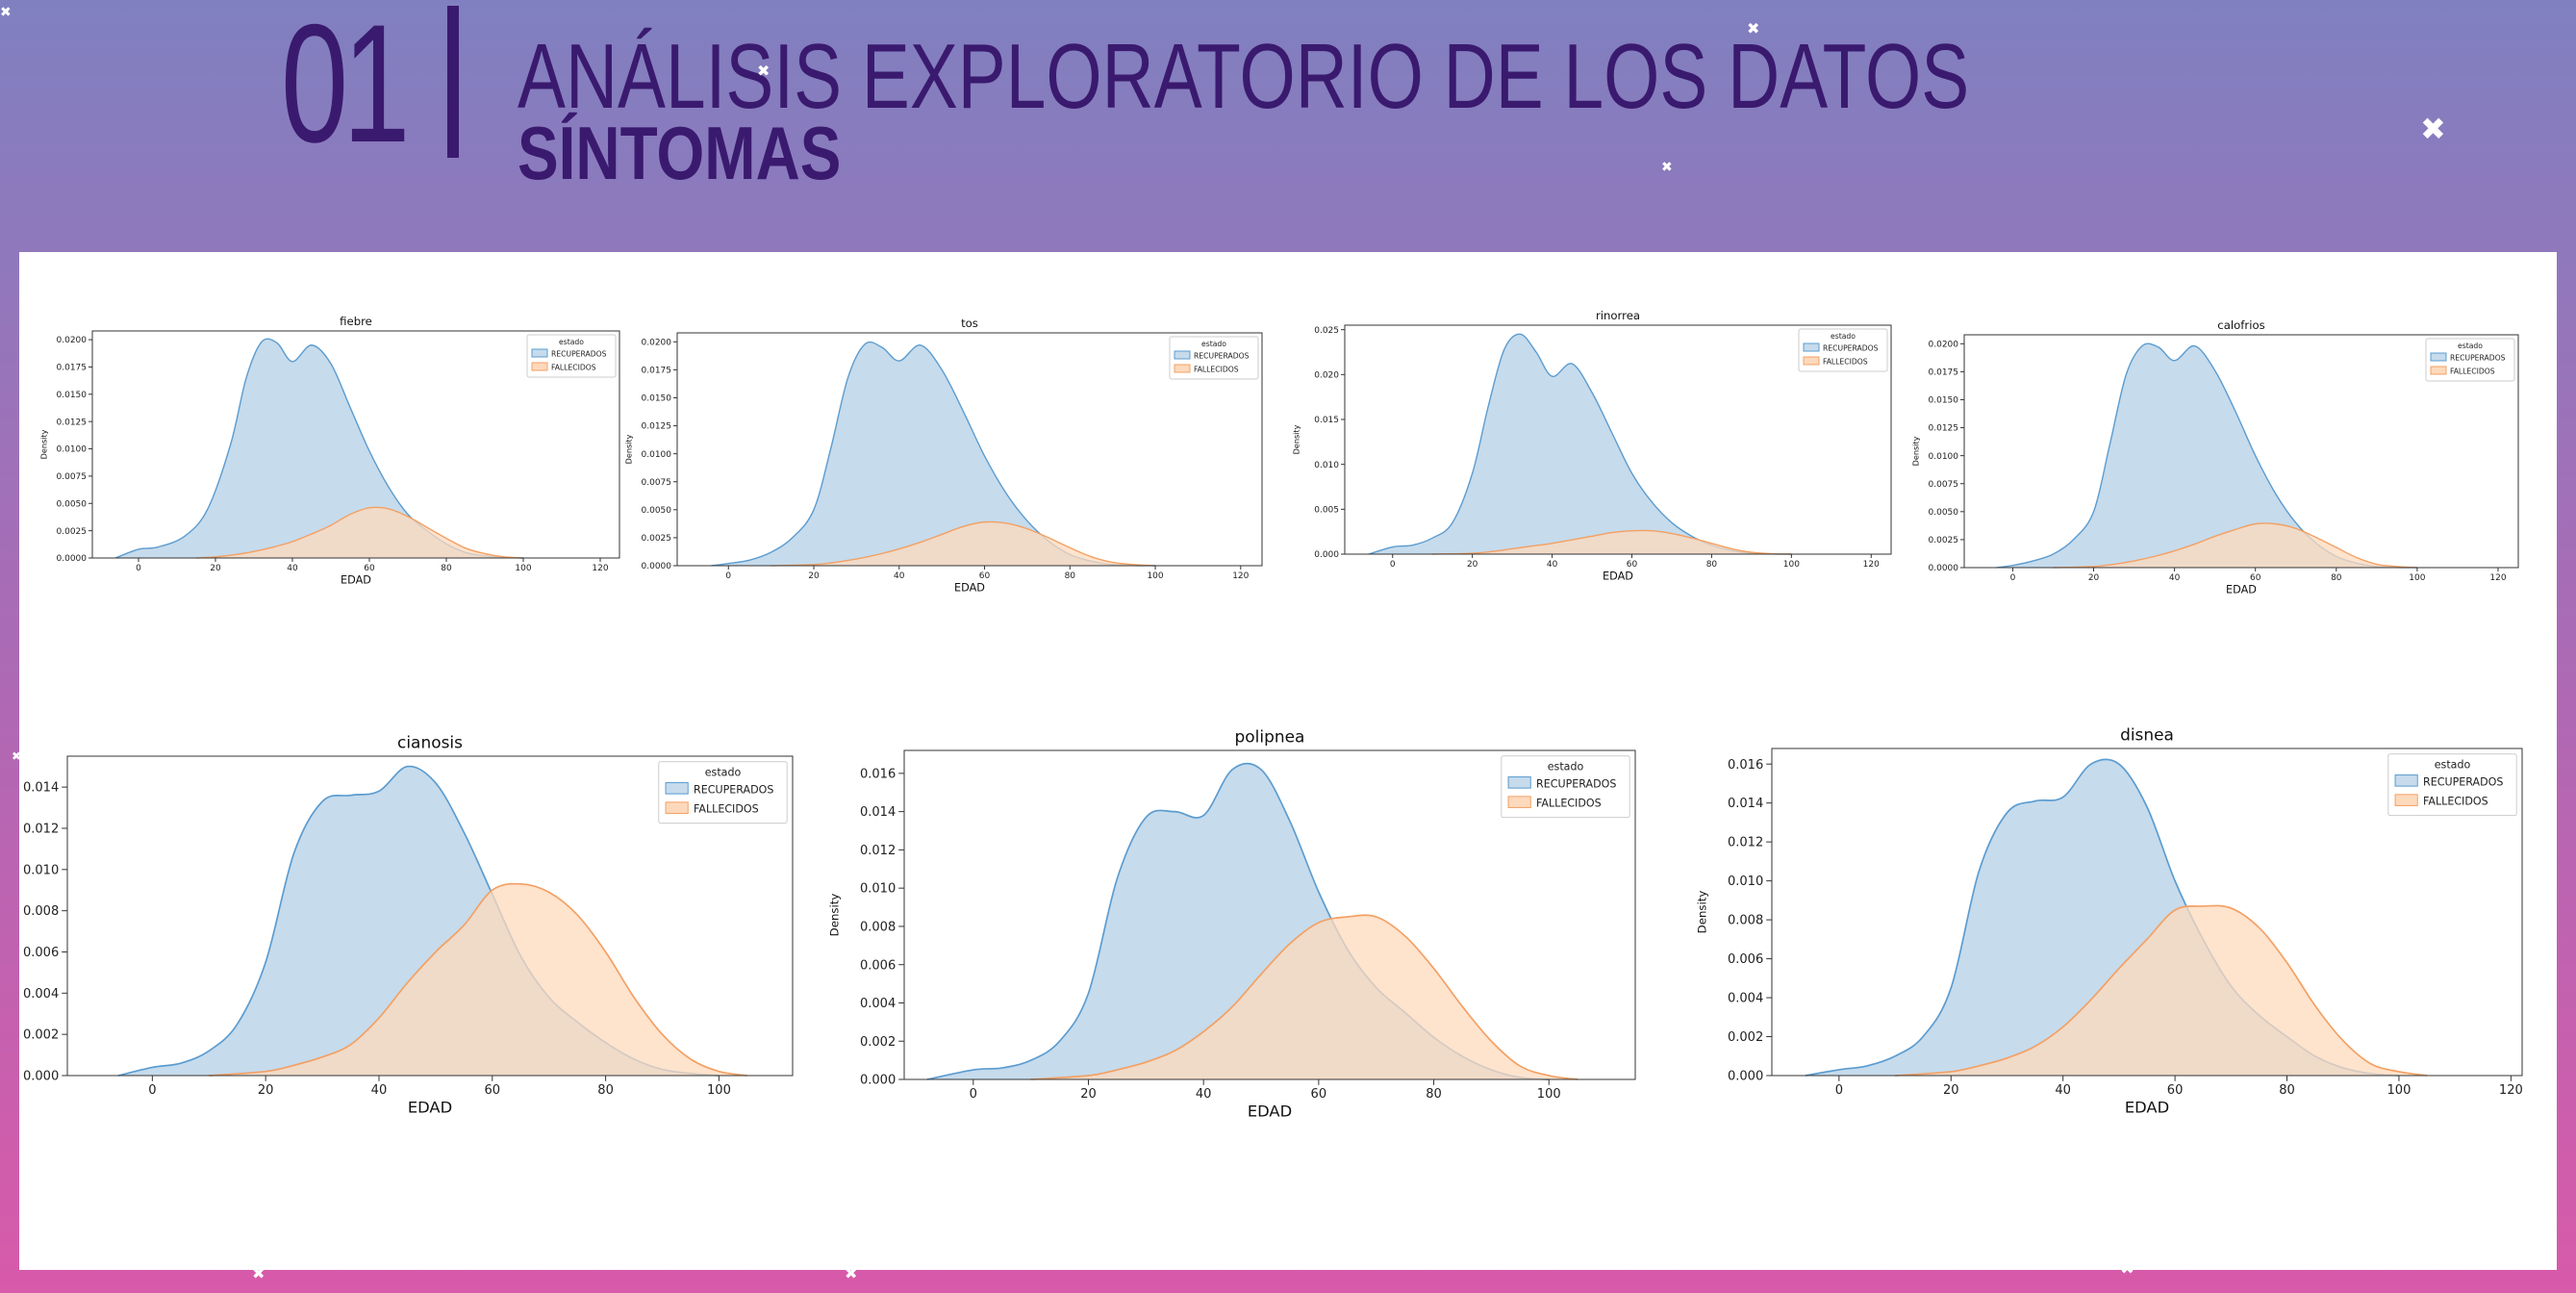 This screenshot has width=2576, height=1293. Describe the element at coordinates (1327, 510) in the screenshot. I see `y-tick-label: 0.005` at that location.